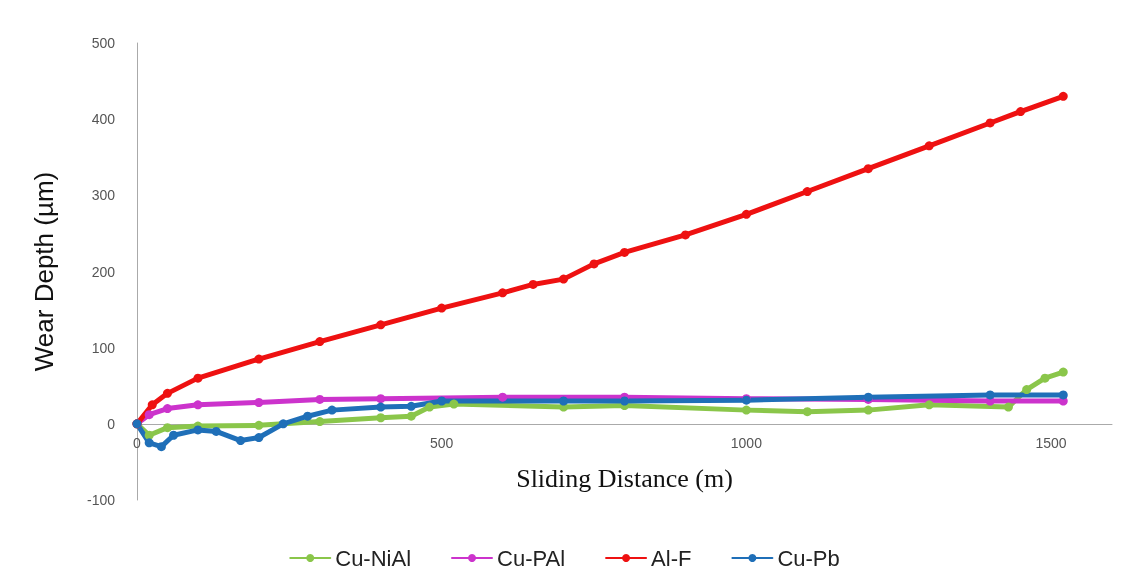 The width and height of the screenshot is (1129, 579). What do you see at coordinates (103, 43) in the screenshot?
I see `y-tick-label: 500` at bounding box center [103, 43].